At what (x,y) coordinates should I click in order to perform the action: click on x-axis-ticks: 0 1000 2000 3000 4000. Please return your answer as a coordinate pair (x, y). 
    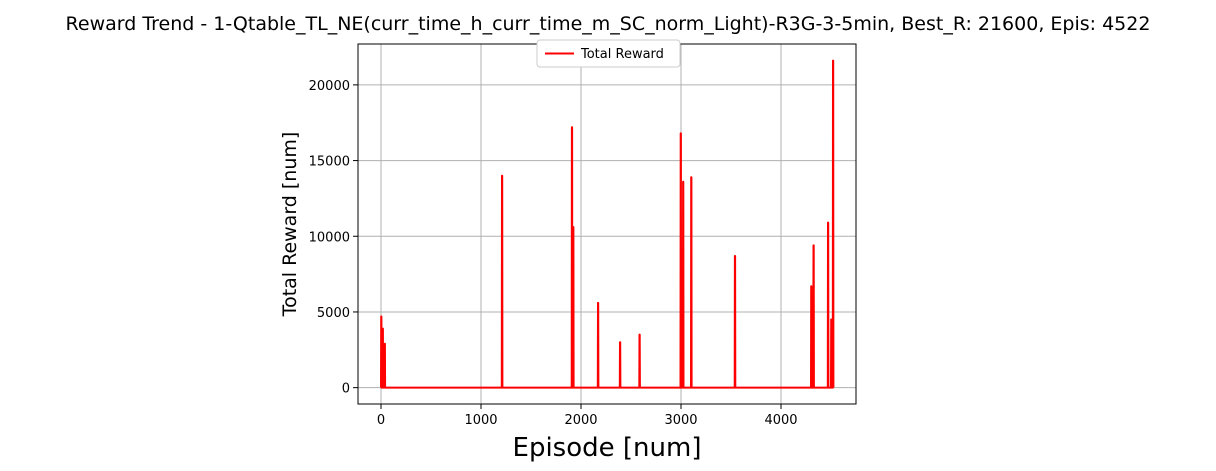
    Looking at the image, I should click on (587, 416).